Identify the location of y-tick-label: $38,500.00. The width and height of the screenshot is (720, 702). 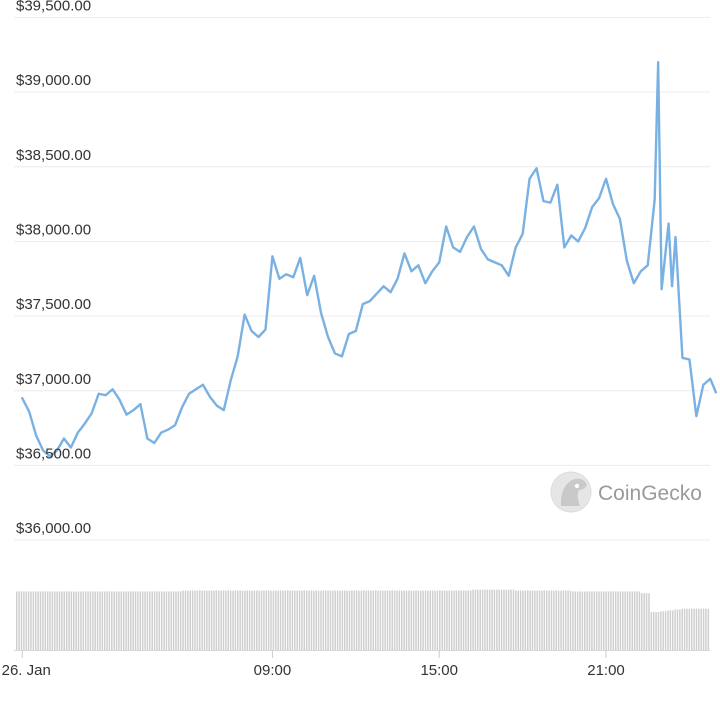
(53, 155).